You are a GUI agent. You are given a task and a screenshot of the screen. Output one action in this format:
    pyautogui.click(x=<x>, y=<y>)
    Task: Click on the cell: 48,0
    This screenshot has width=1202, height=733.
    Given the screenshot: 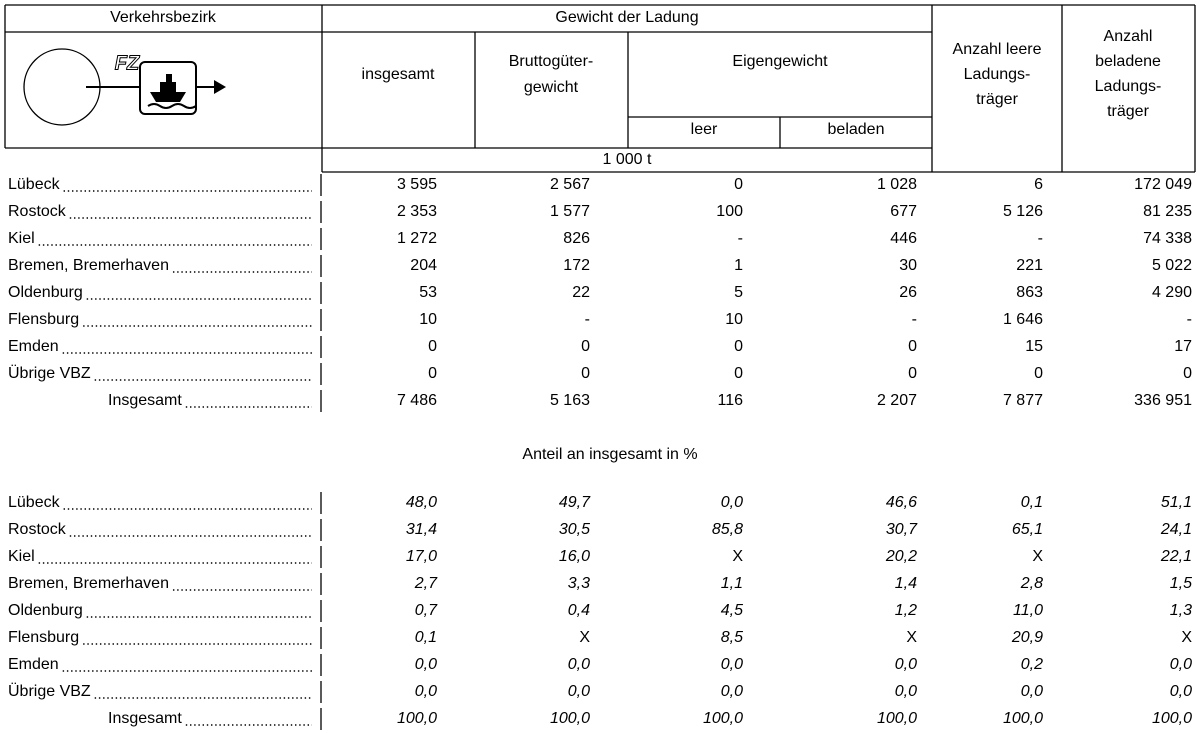 What is the action you would take?
    pyautogui.click(x=421, y=502)
    